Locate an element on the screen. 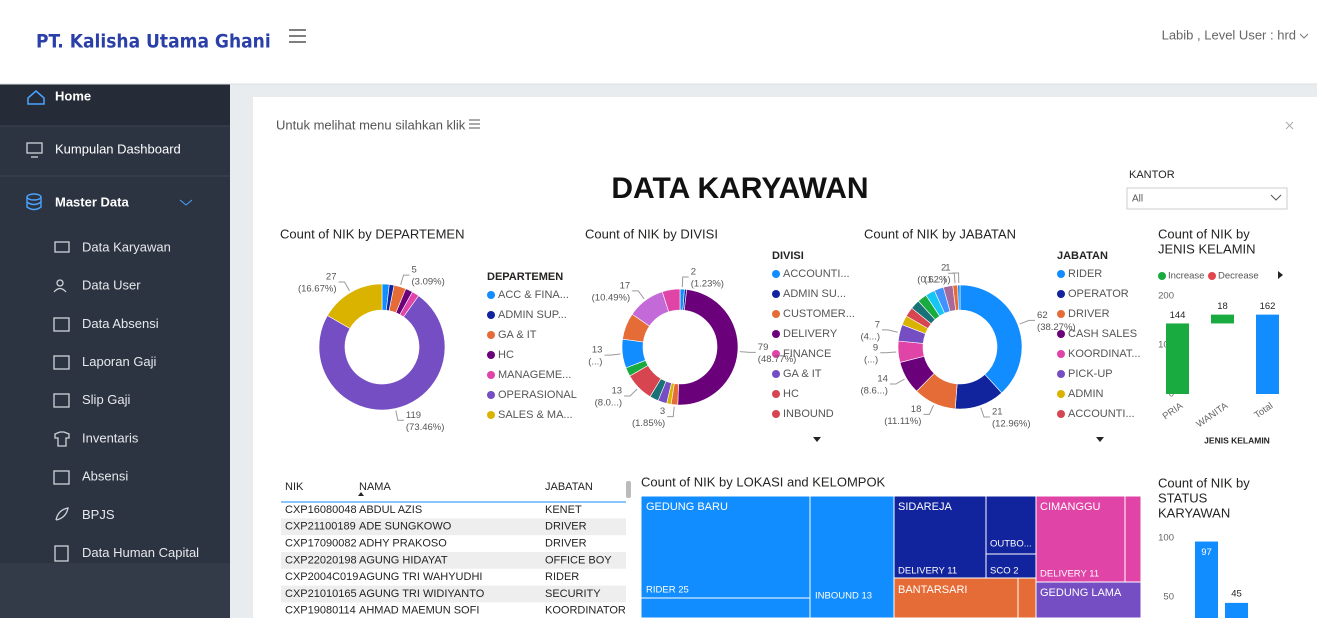 The width and height of the screenshot is (1317, 618). legend-label: PICK-UP is located at coordinates (1090, 374).